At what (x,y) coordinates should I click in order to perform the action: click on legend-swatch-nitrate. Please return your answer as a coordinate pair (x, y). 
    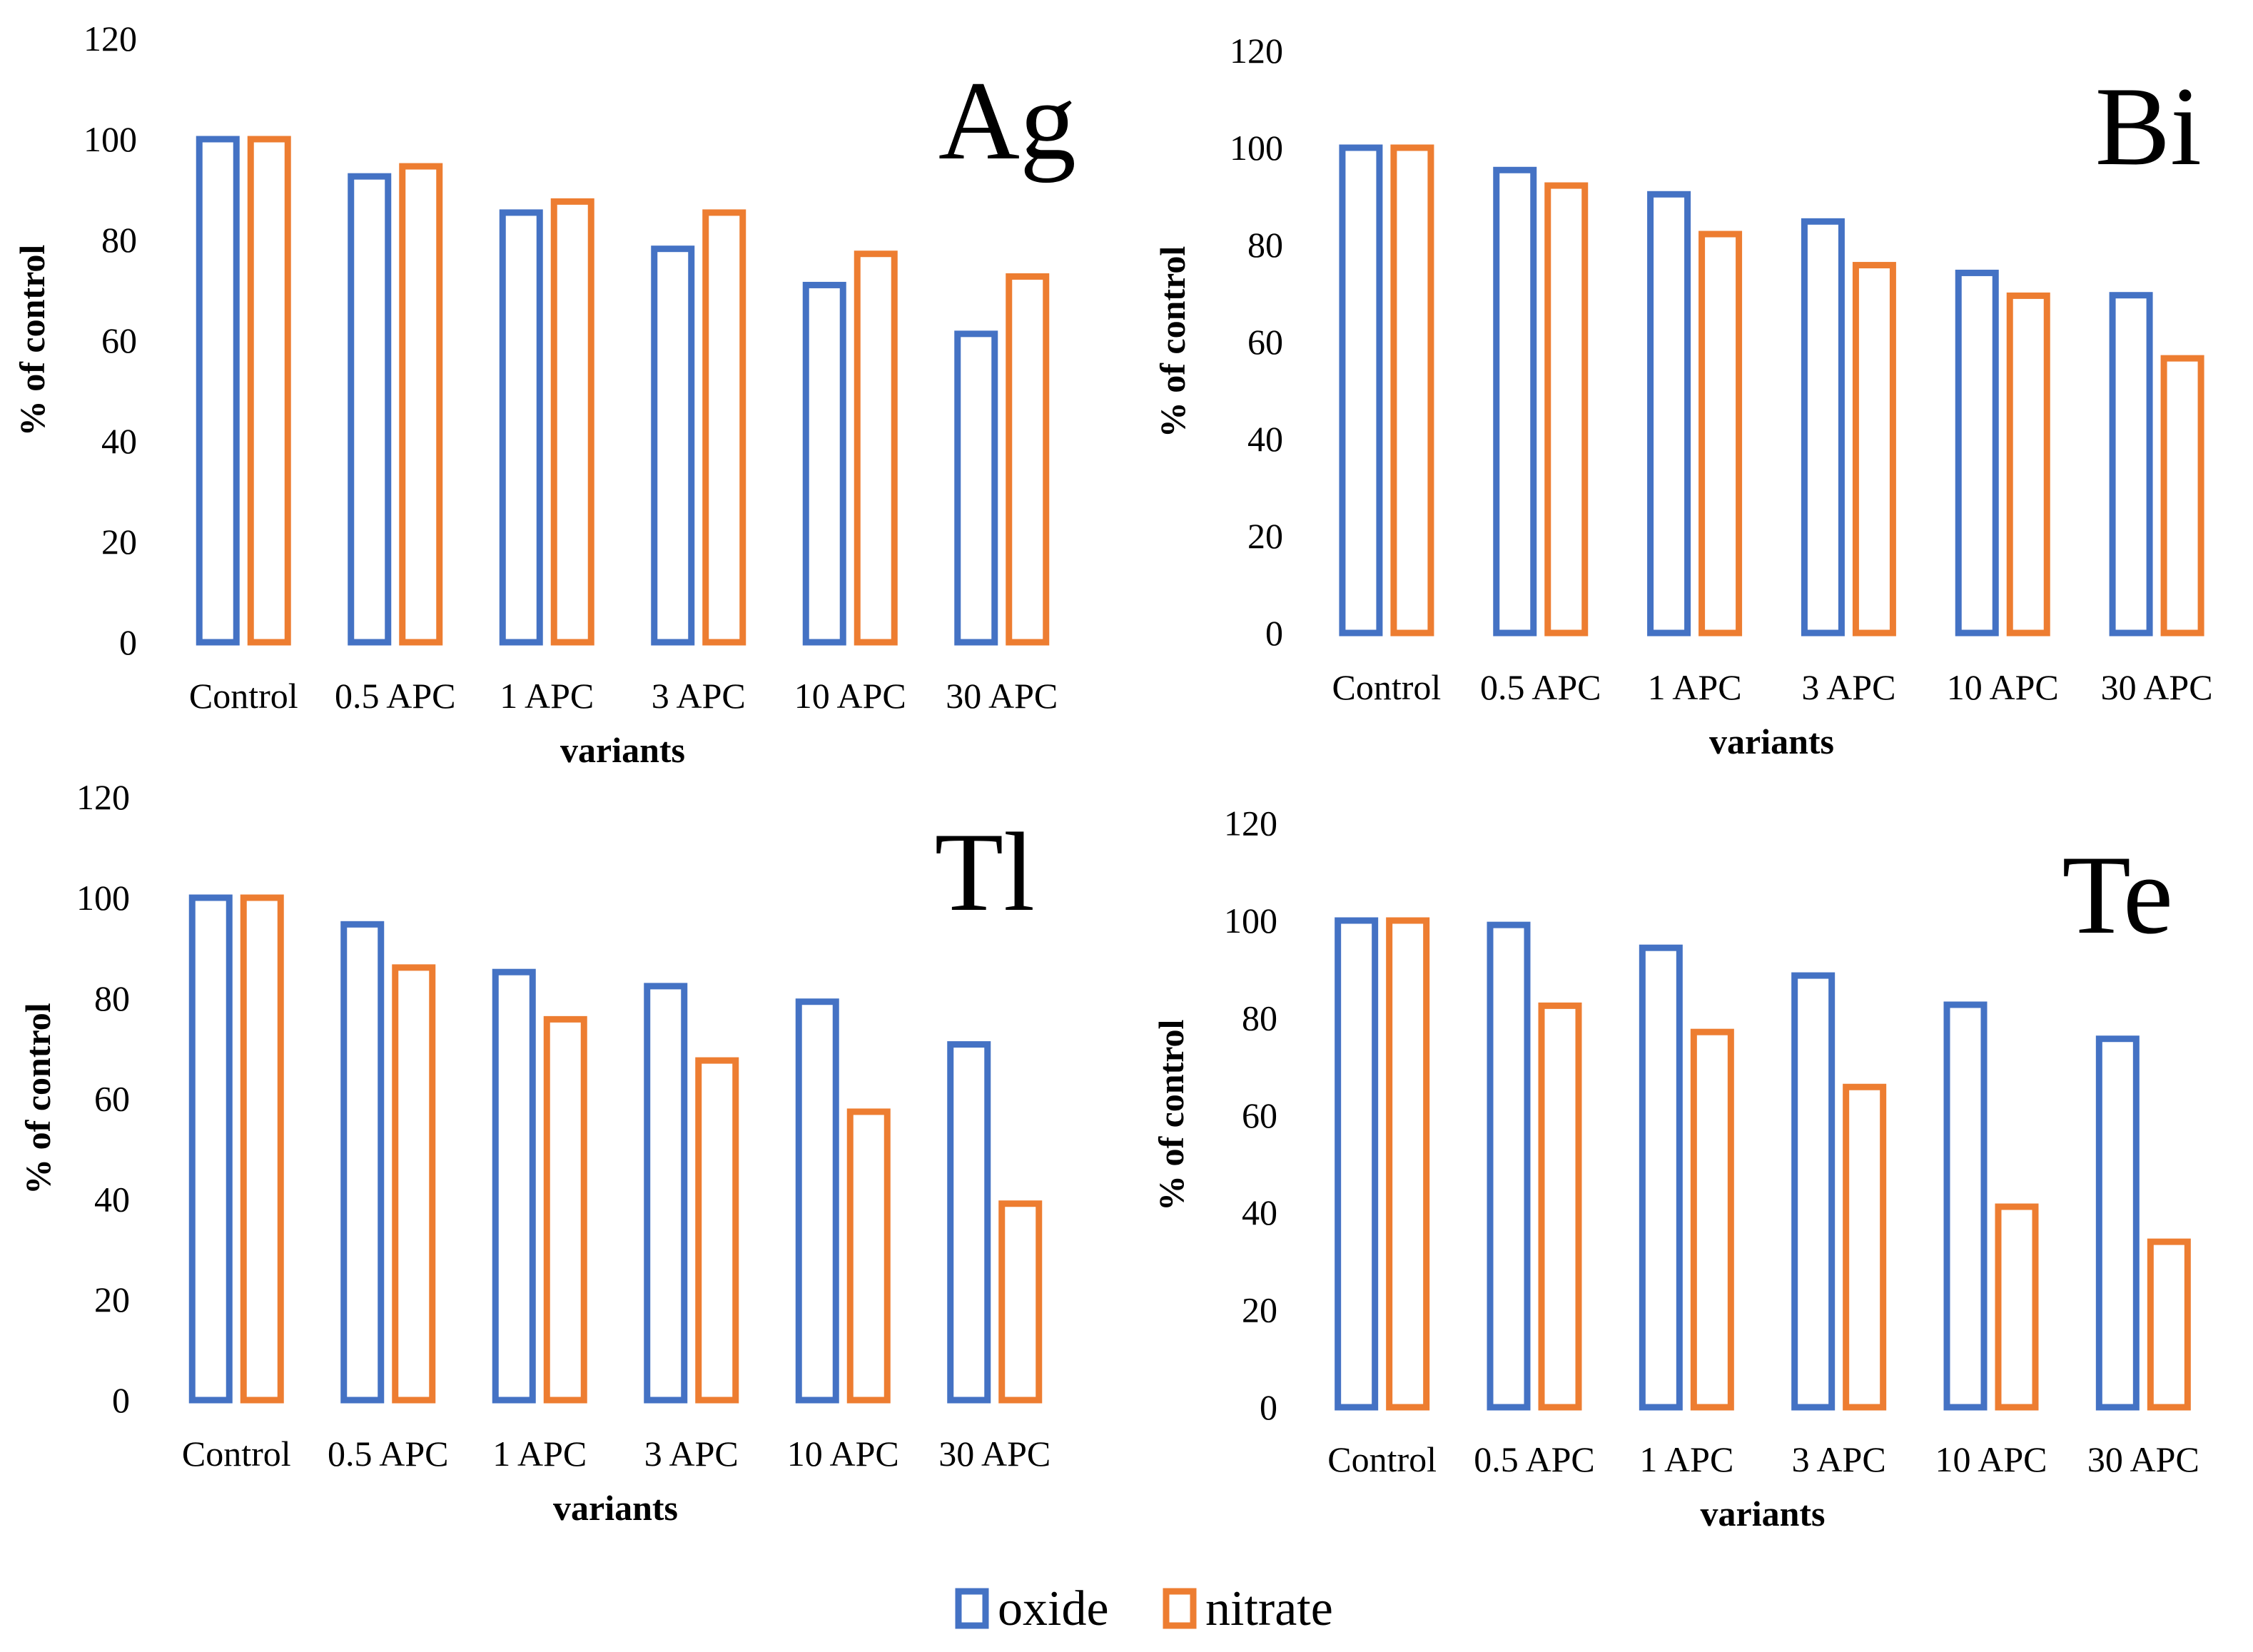
    Looking at the image, I should click on (1180, 1608).